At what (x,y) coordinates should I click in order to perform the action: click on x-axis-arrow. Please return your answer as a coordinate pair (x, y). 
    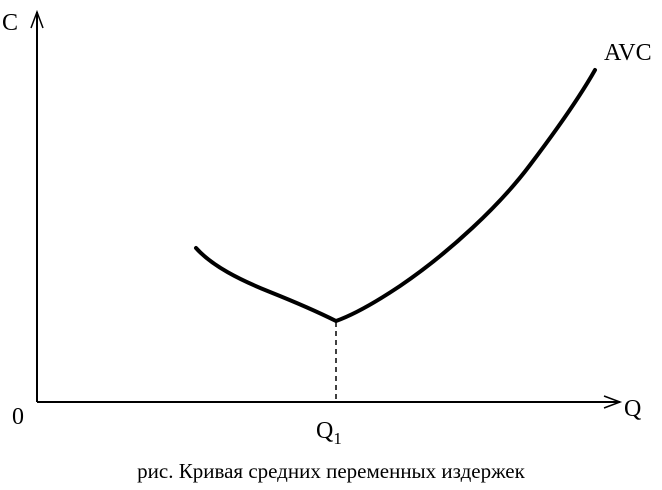
    Looking at the image, I should click on (613, 402).